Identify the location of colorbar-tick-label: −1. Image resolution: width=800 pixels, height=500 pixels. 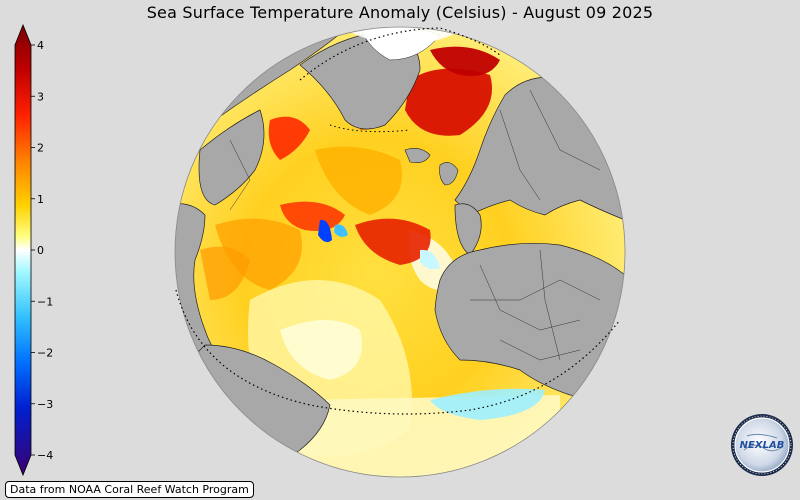
(45, 301).